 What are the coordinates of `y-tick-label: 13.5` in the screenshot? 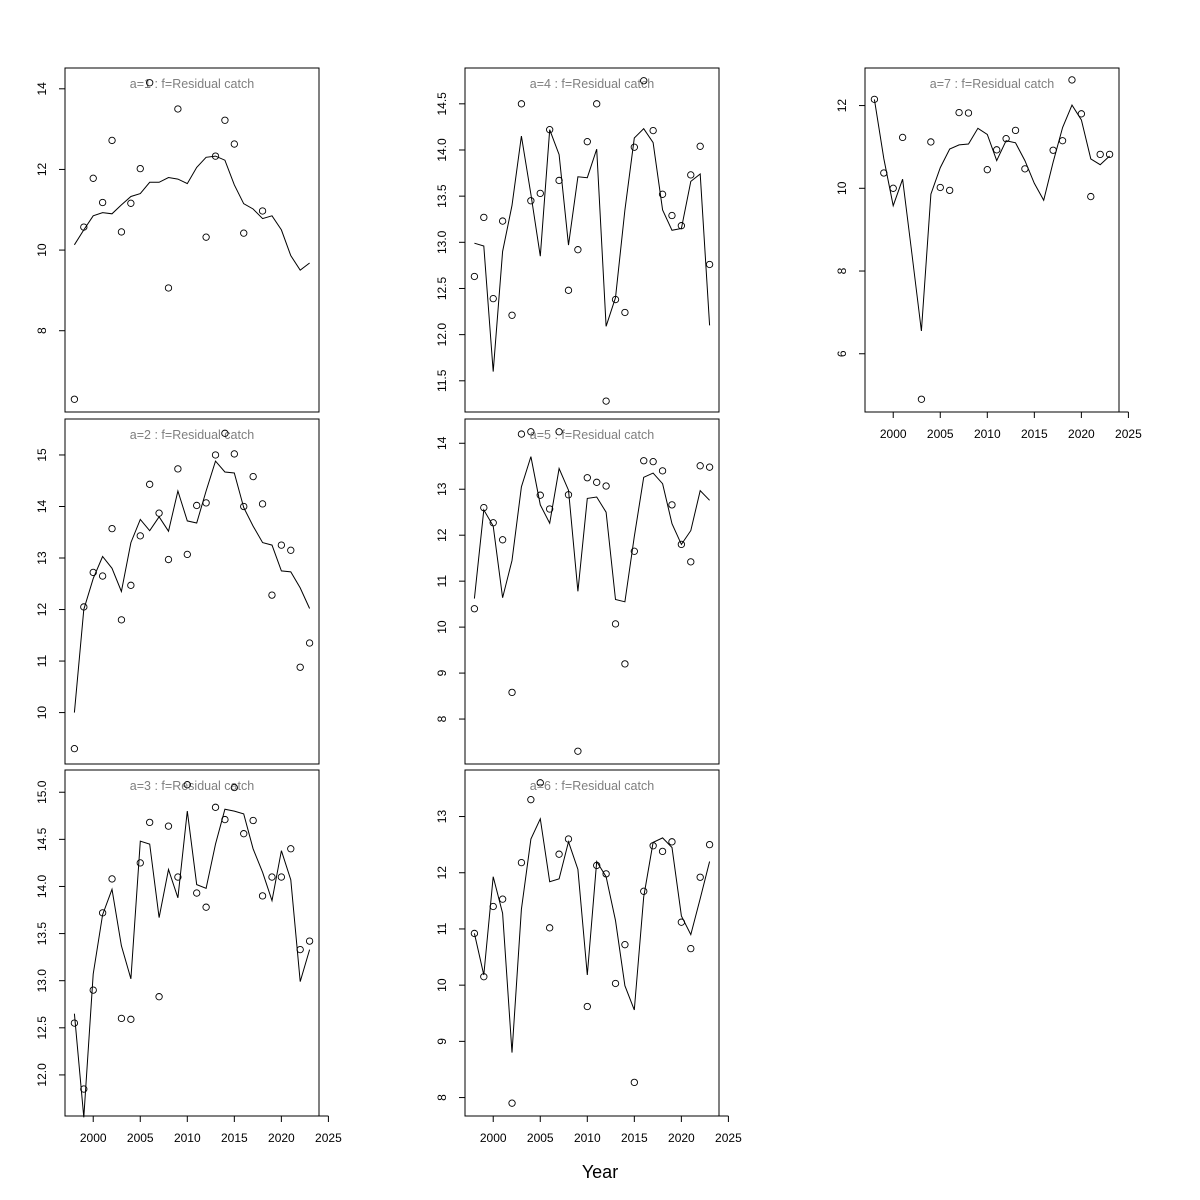 It's located at (442, 196).